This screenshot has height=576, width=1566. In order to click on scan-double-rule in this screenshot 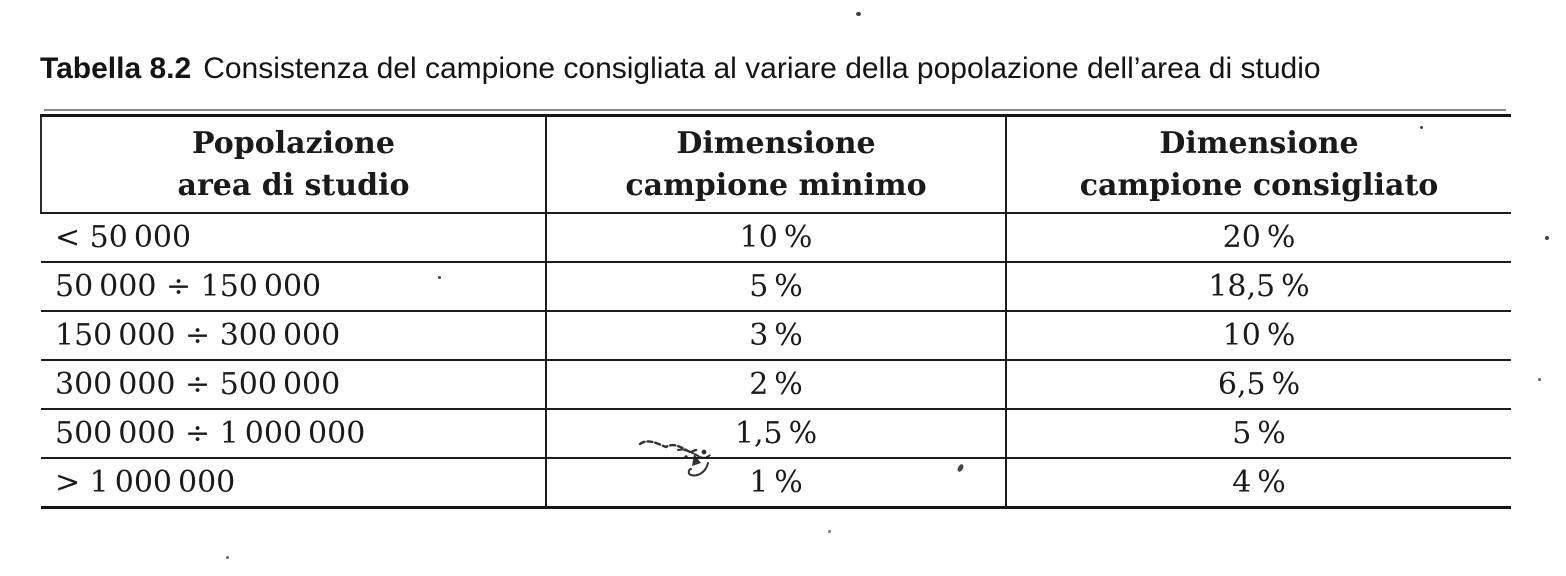, I will do `click(775, 110)`.